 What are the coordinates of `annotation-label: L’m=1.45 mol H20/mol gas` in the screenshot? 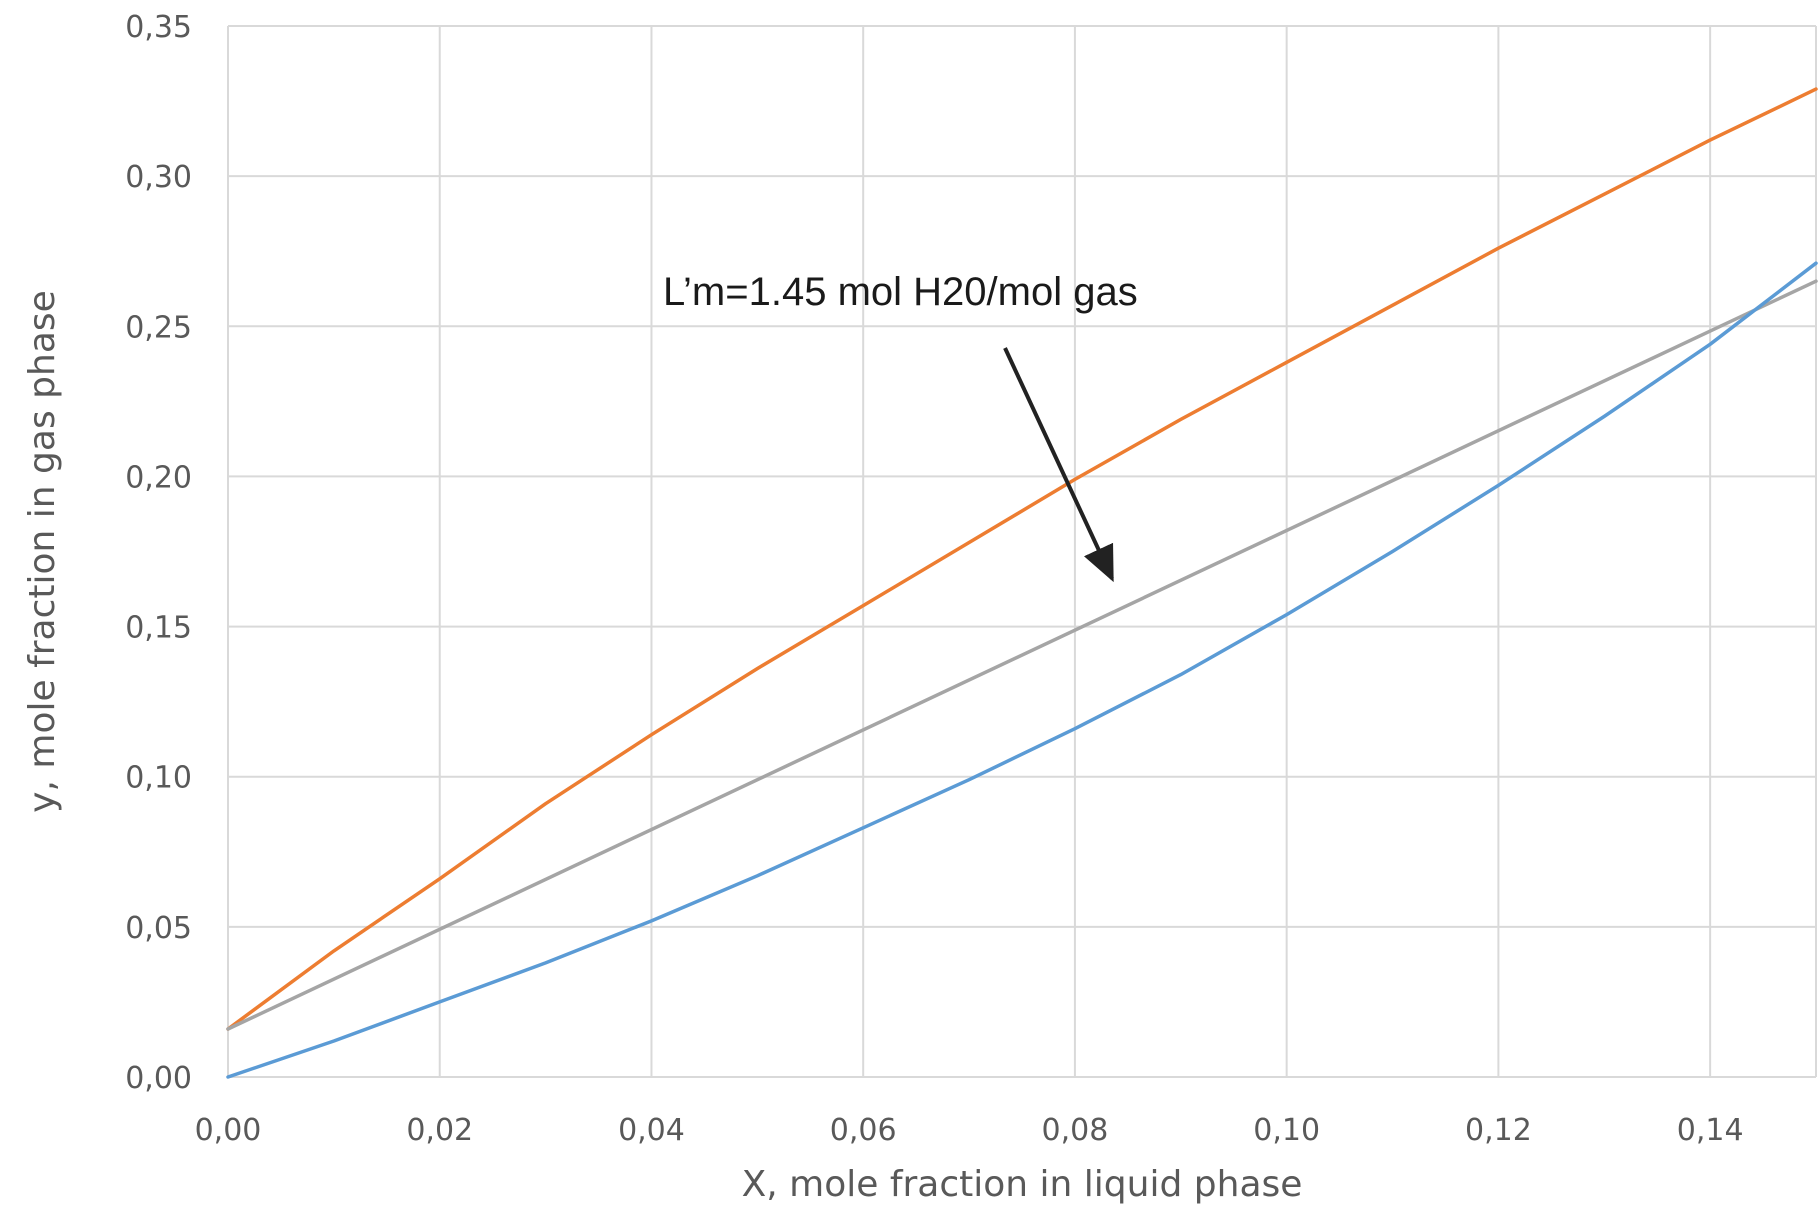 It's located at (900, 292).